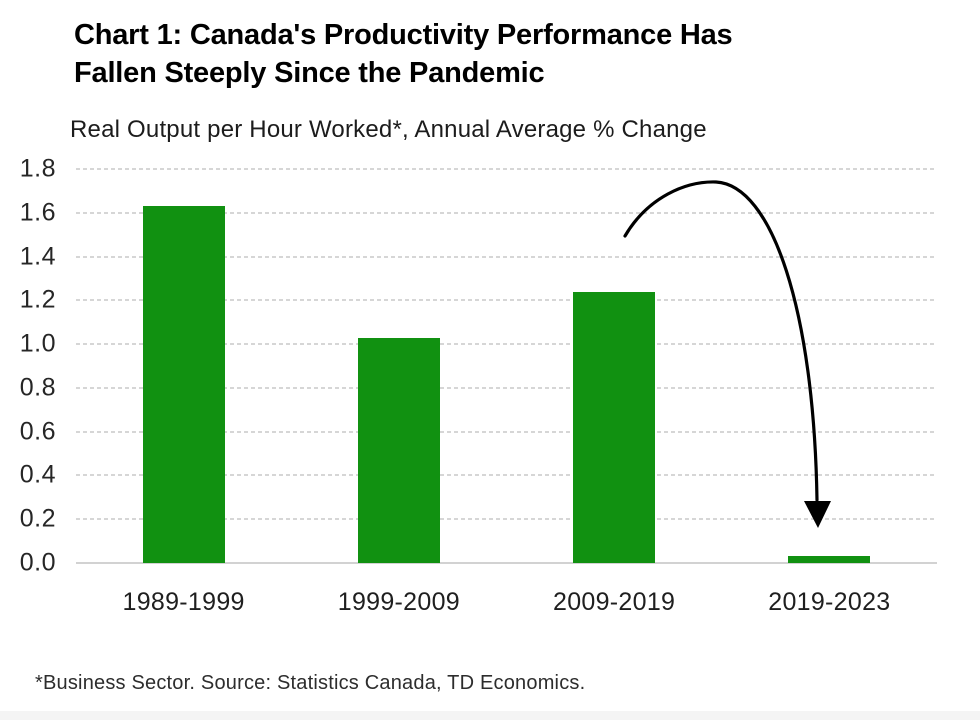  Describe the element at coordinates (398, 602) in the screenshot. I see `x-axis-category-label: 1999-2009` at that location.